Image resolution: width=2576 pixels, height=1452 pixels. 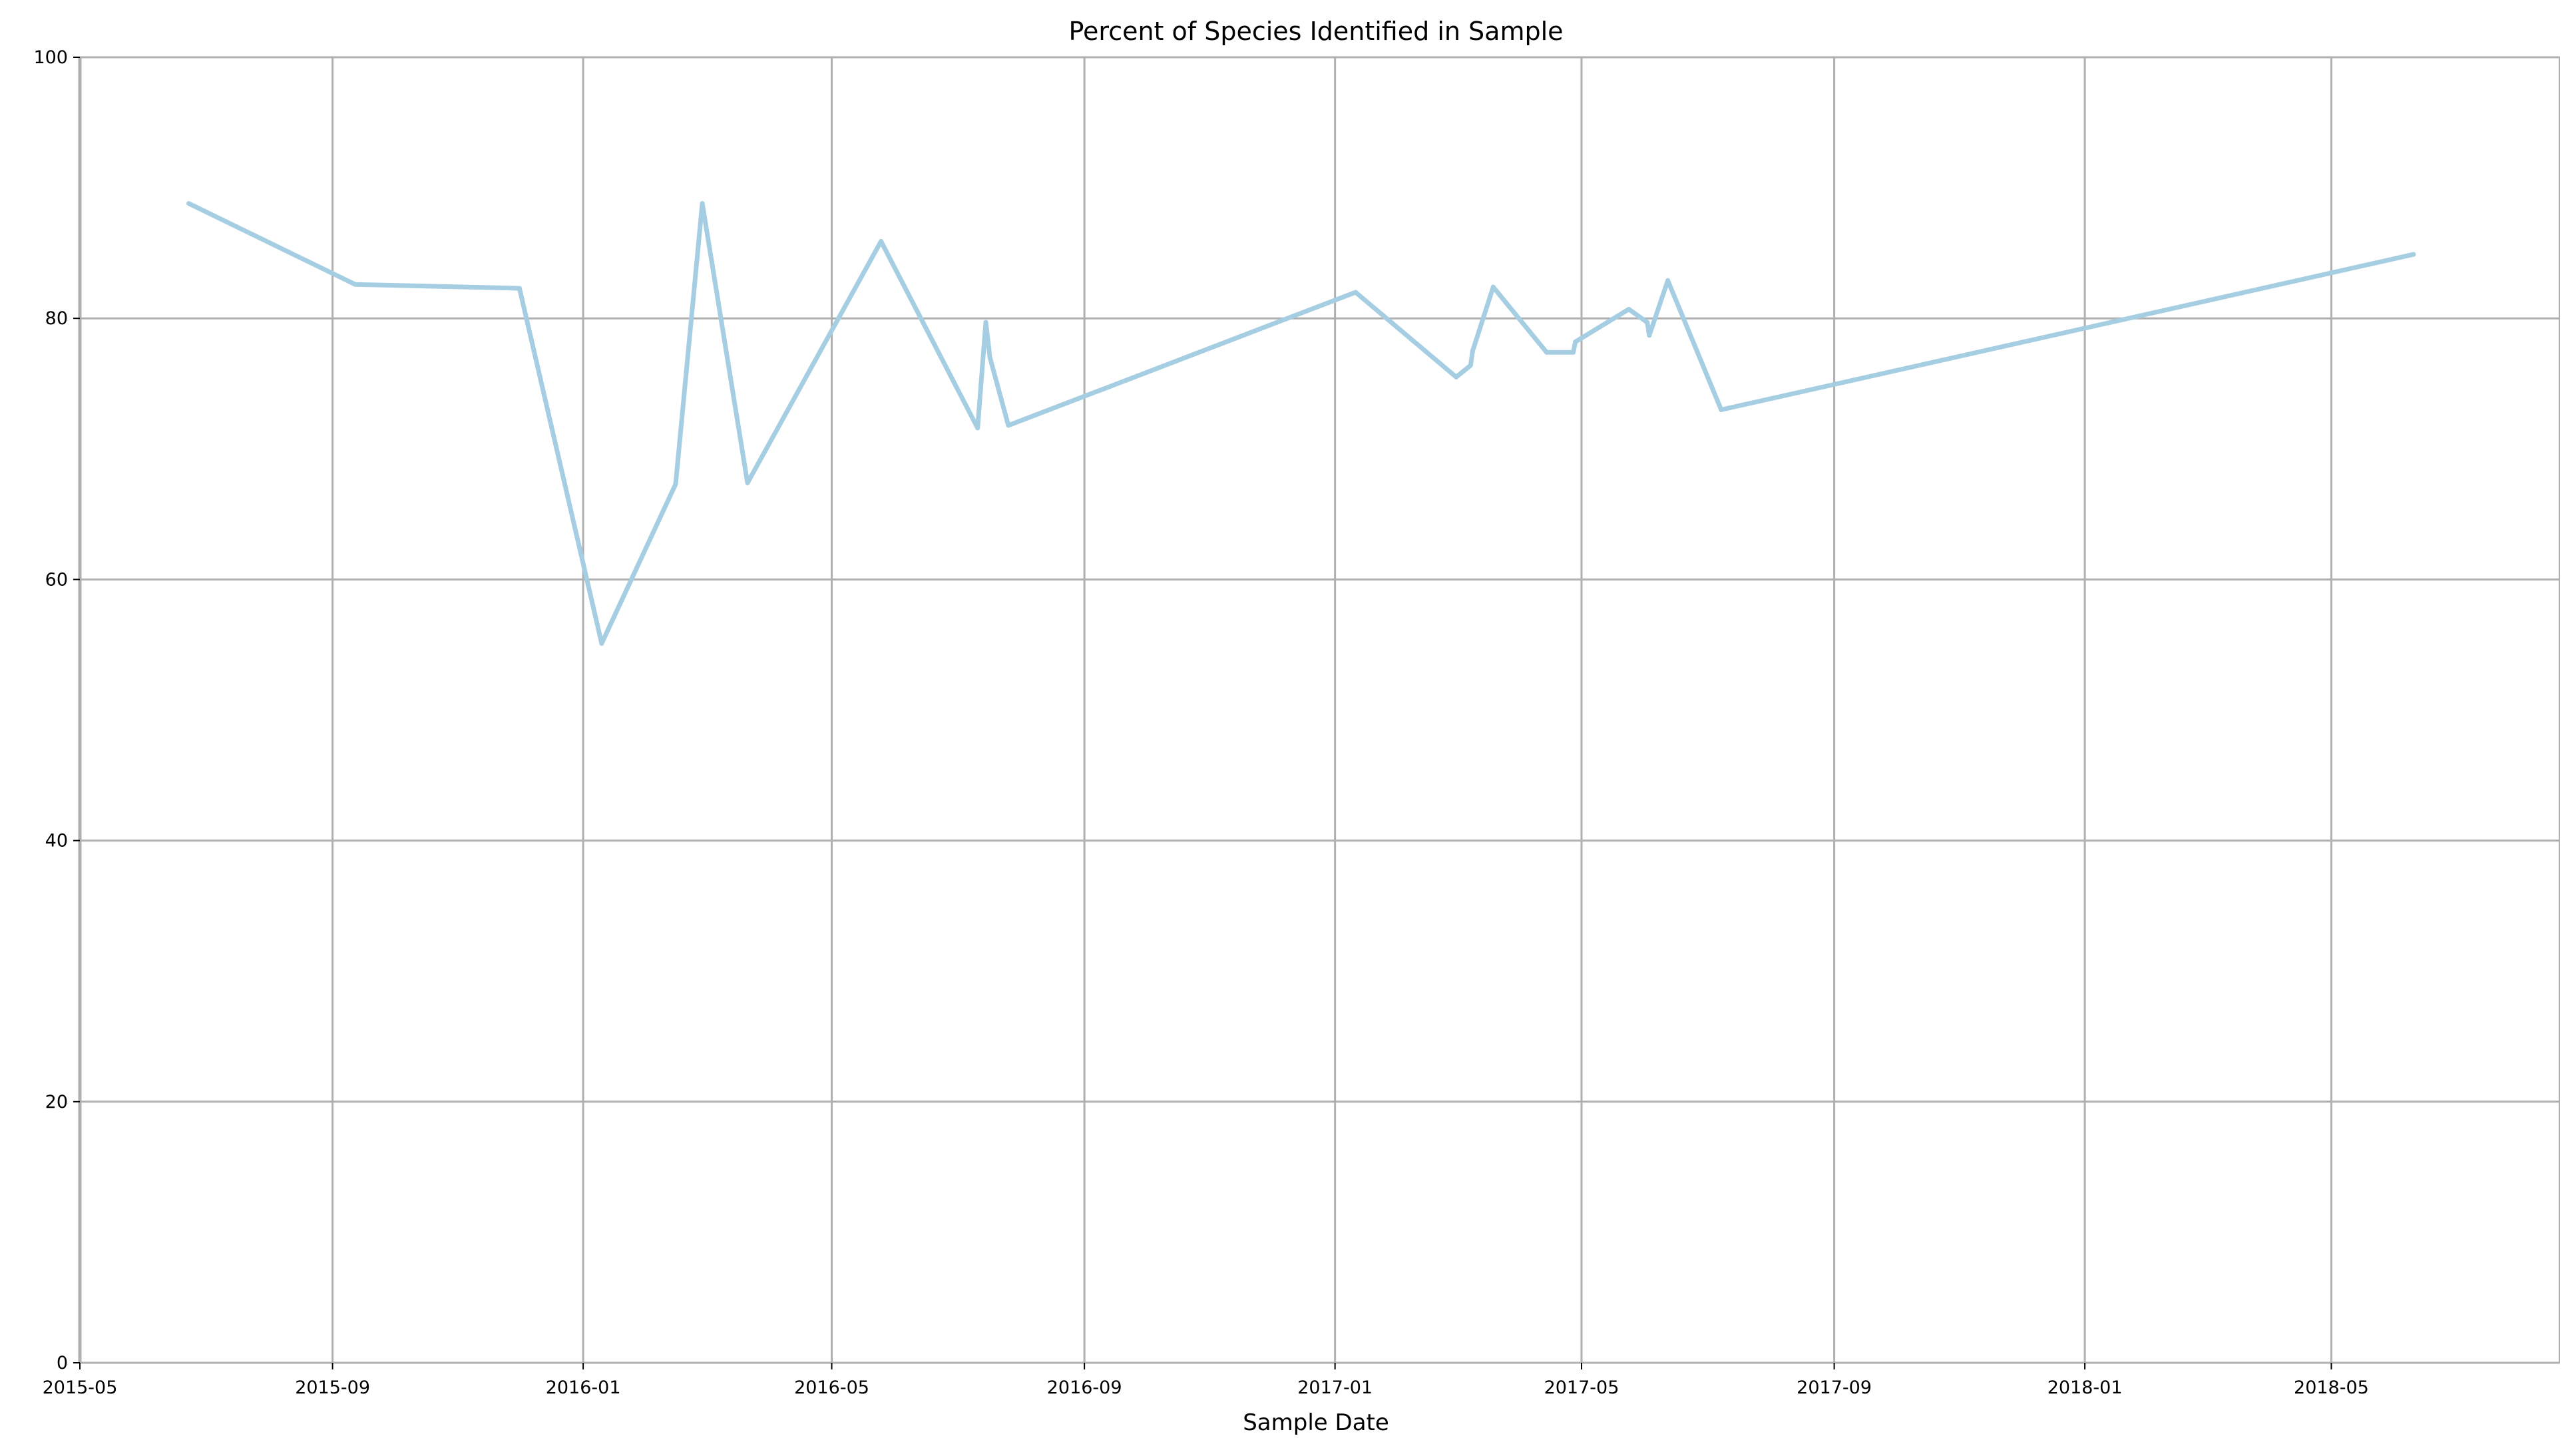 I want to click on x-tick-label: 2016-05, so click(x=831, y=1387).